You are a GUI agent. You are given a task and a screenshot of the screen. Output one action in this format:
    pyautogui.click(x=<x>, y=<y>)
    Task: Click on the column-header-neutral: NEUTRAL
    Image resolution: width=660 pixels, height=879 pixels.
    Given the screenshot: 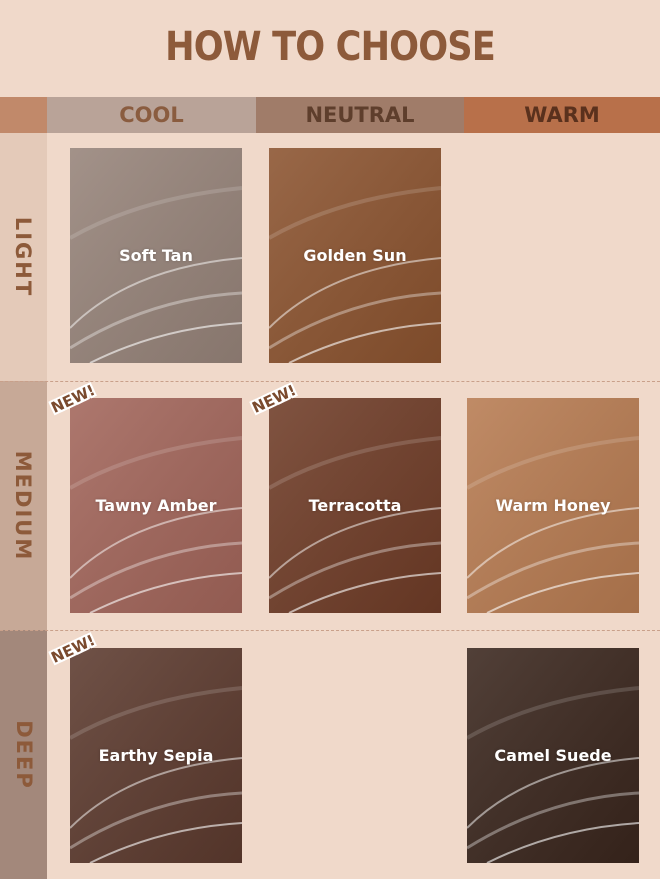 What is the action you would take?
    pyautogui.click(x=360, y=115)
    